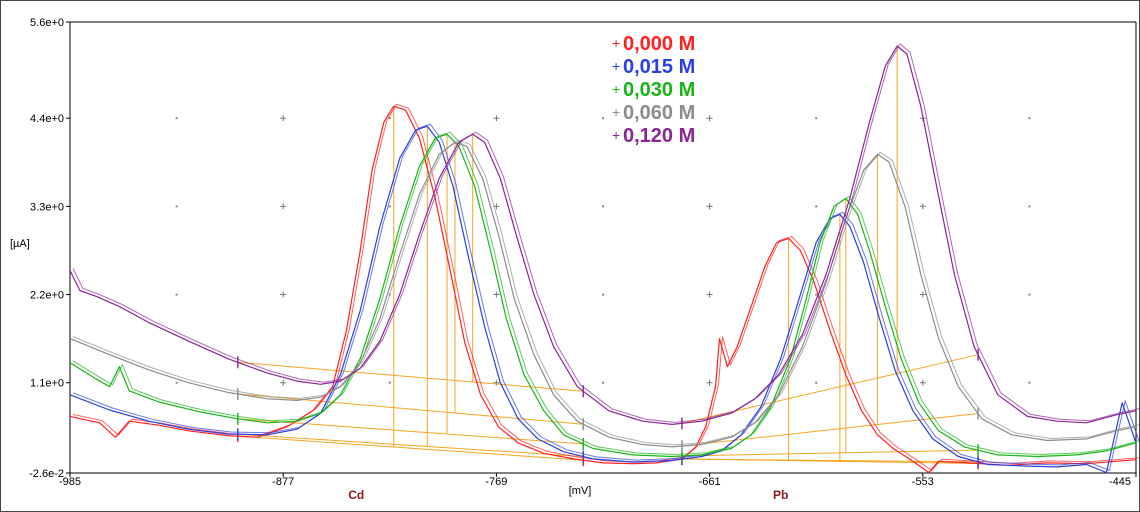 Image resolution: width=1140 pixels, height=512 pixels. What do you see at coordinates (47, 296) in the screenshot?
I see `y-tick-label: 2.2e+0` at bounding box center [47, 296].